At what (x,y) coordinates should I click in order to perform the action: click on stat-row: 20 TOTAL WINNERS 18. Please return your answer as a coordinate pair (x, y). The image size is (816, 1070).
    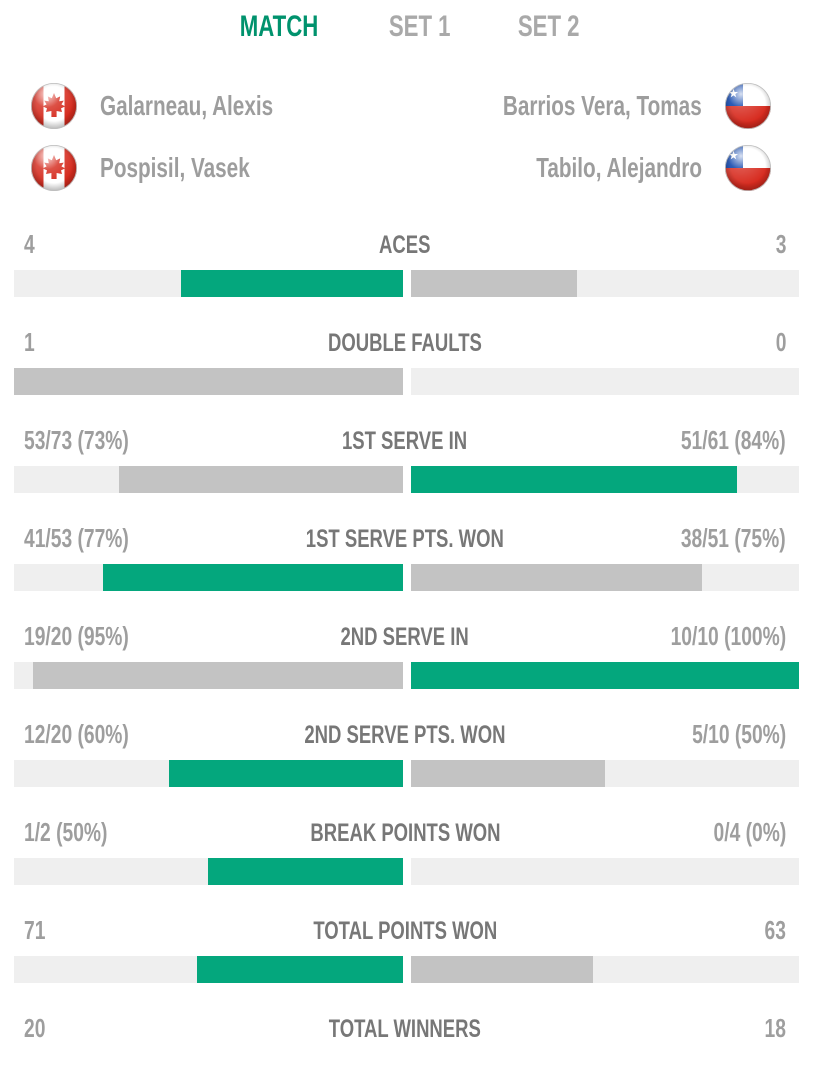
    Looking at the image, I should click on (408, 1028).